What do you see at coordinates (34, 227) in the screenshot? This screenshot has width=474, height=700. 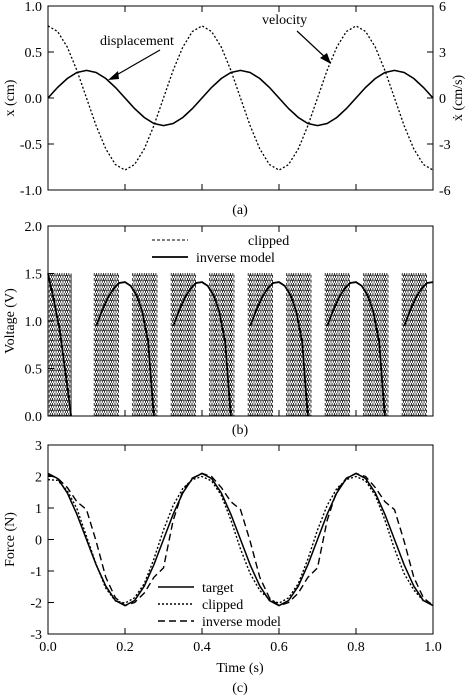 I see `y-tick-label: 2.0` at bounding box center [34, 227].